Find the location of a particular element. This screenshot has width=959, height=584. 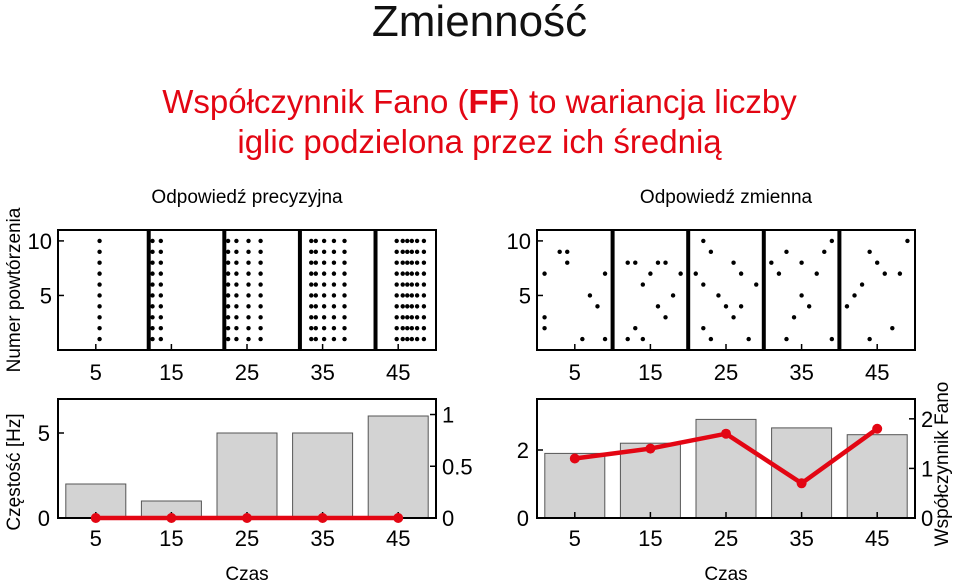

subtitle-line-2: iglic podzielona przez ich średnią is located at coordinates (479, 141).